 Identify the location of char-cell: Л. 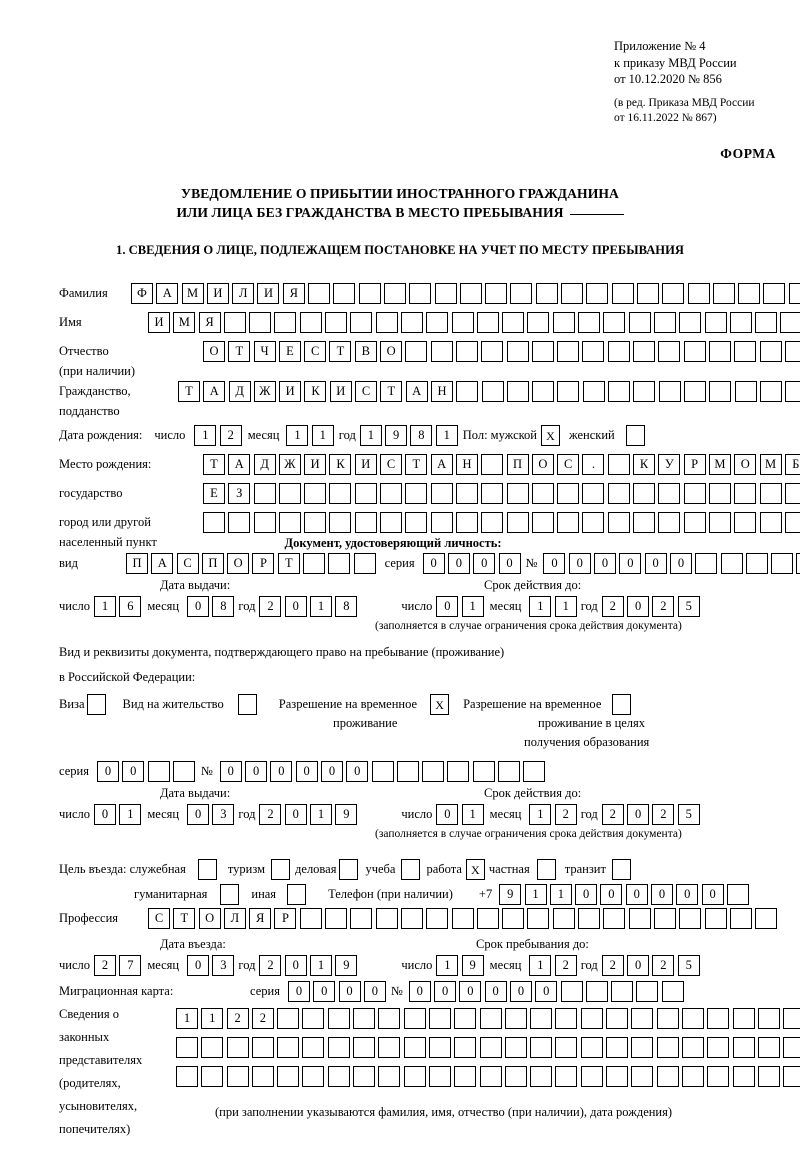
(243, 293).